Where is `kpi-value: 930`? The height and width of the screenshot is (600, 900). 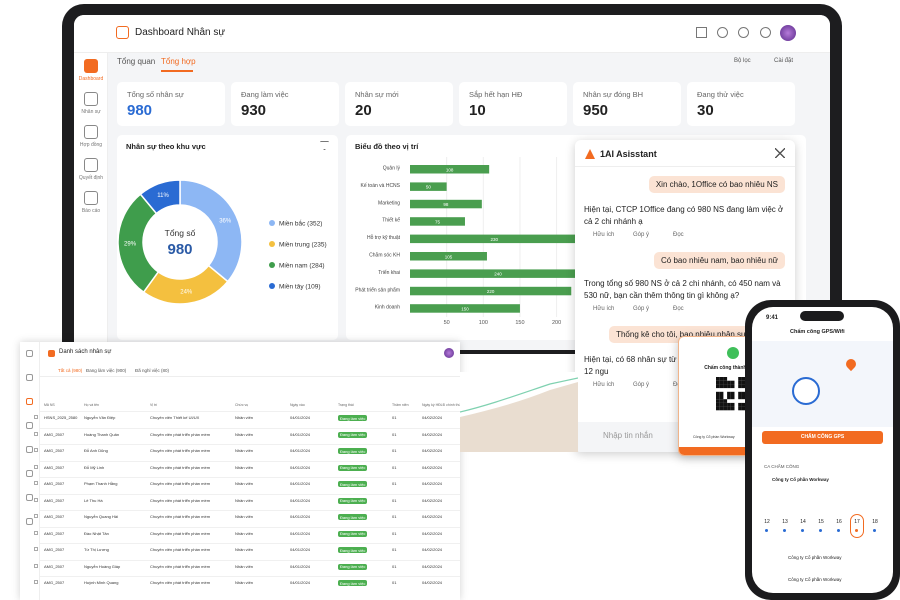 kpi-value: 930 is located at coordinates (254, 110).